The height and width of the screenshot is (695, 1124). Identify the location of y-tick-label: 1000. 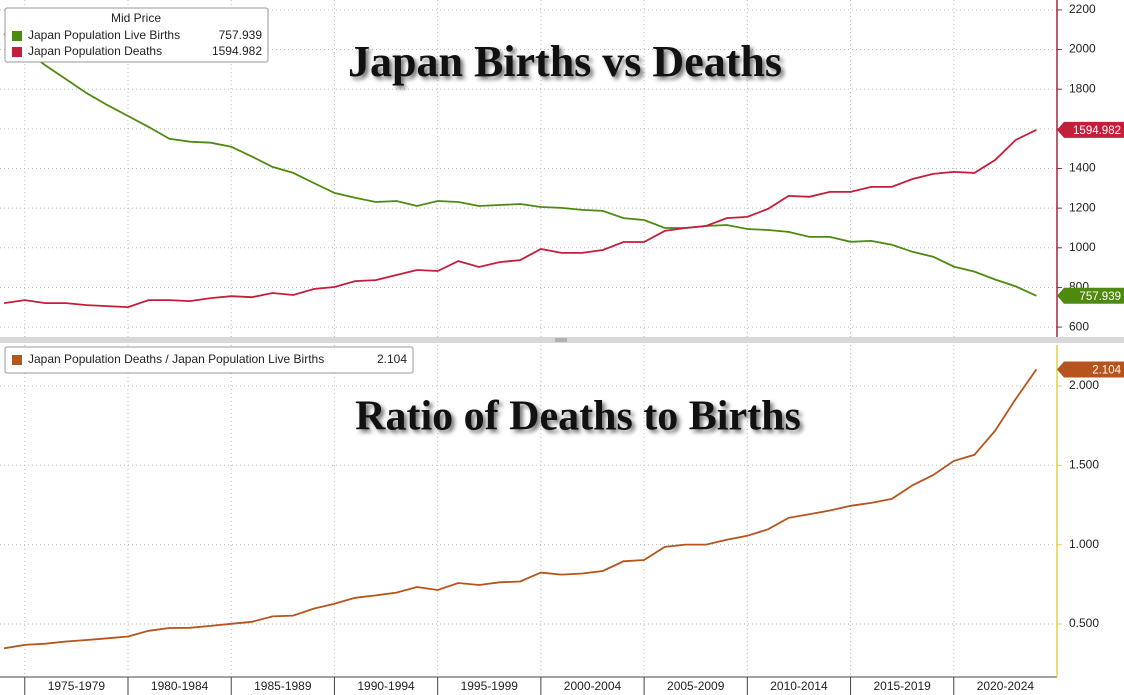
(1082, 247).